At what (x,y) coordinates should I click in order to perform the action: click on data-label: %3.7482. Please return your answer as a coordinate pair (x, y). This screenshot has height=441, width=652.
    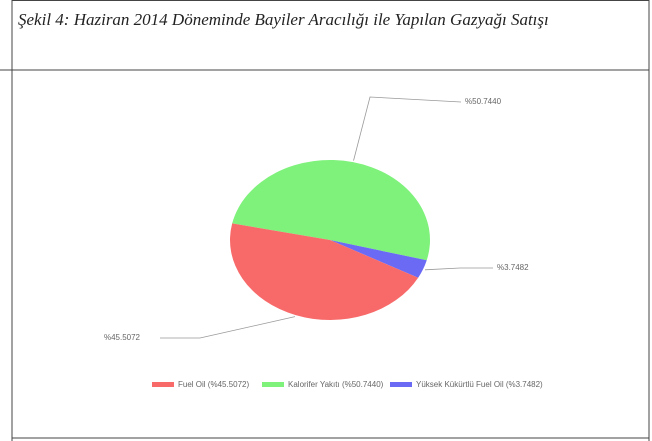
    Looking at the image, I should click on (513, 267).